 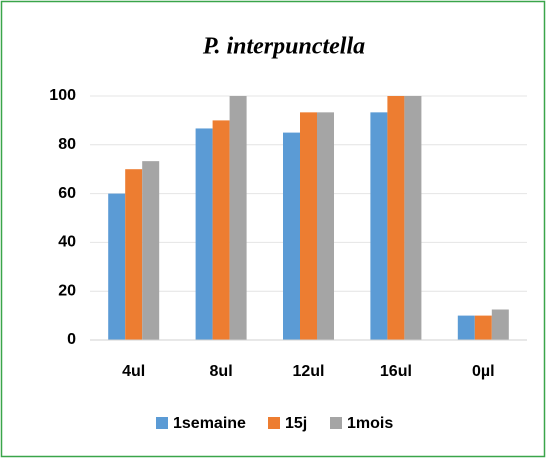 I want to click on legend-label: 1mois, so click(x=370, y=423).